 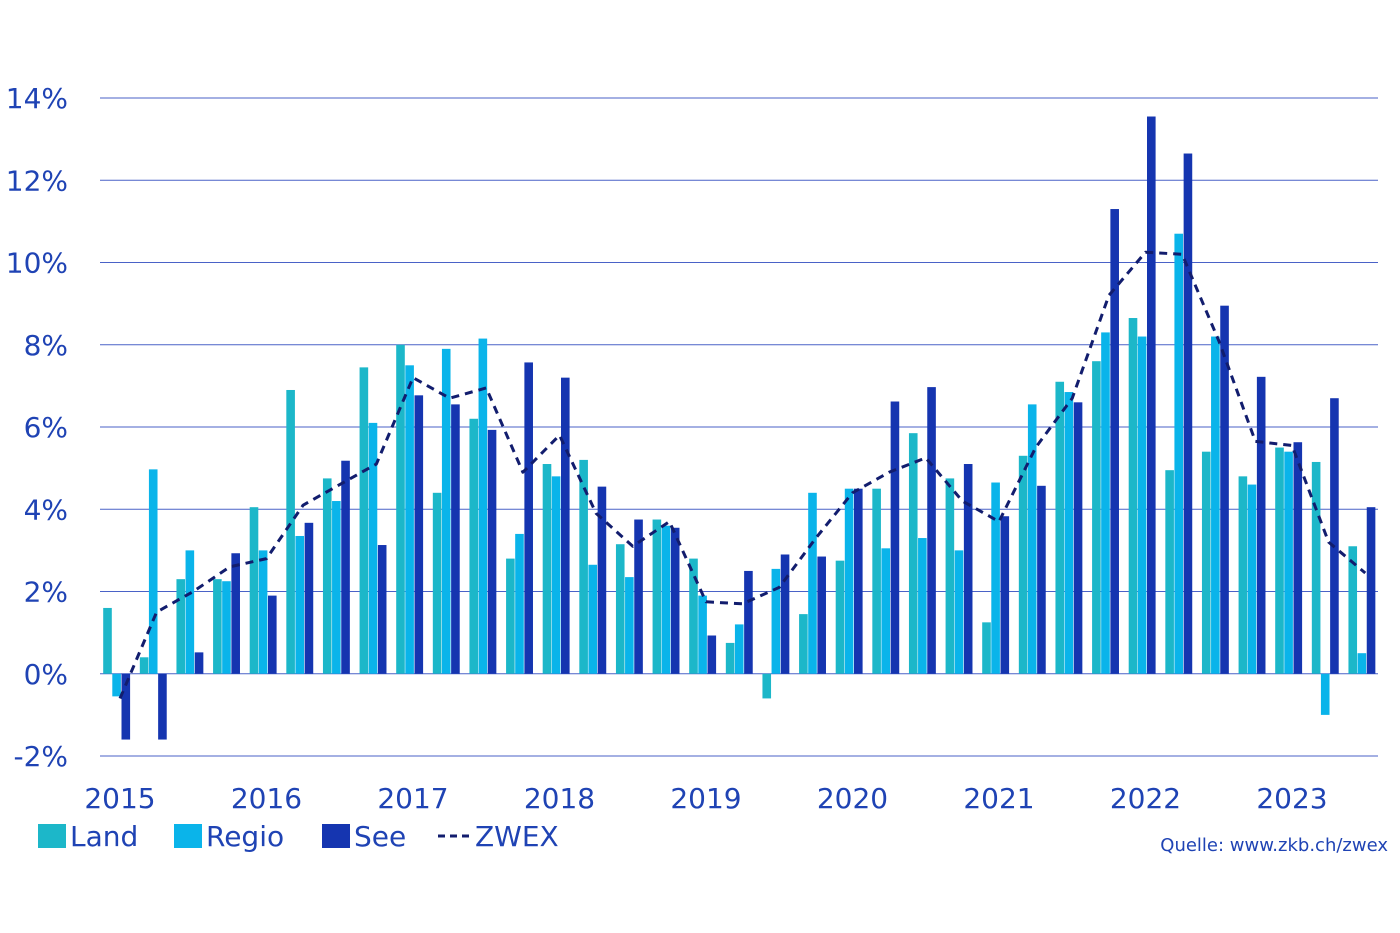 I want to click on x-tick-label: 2019, so click(x=705, y=798).